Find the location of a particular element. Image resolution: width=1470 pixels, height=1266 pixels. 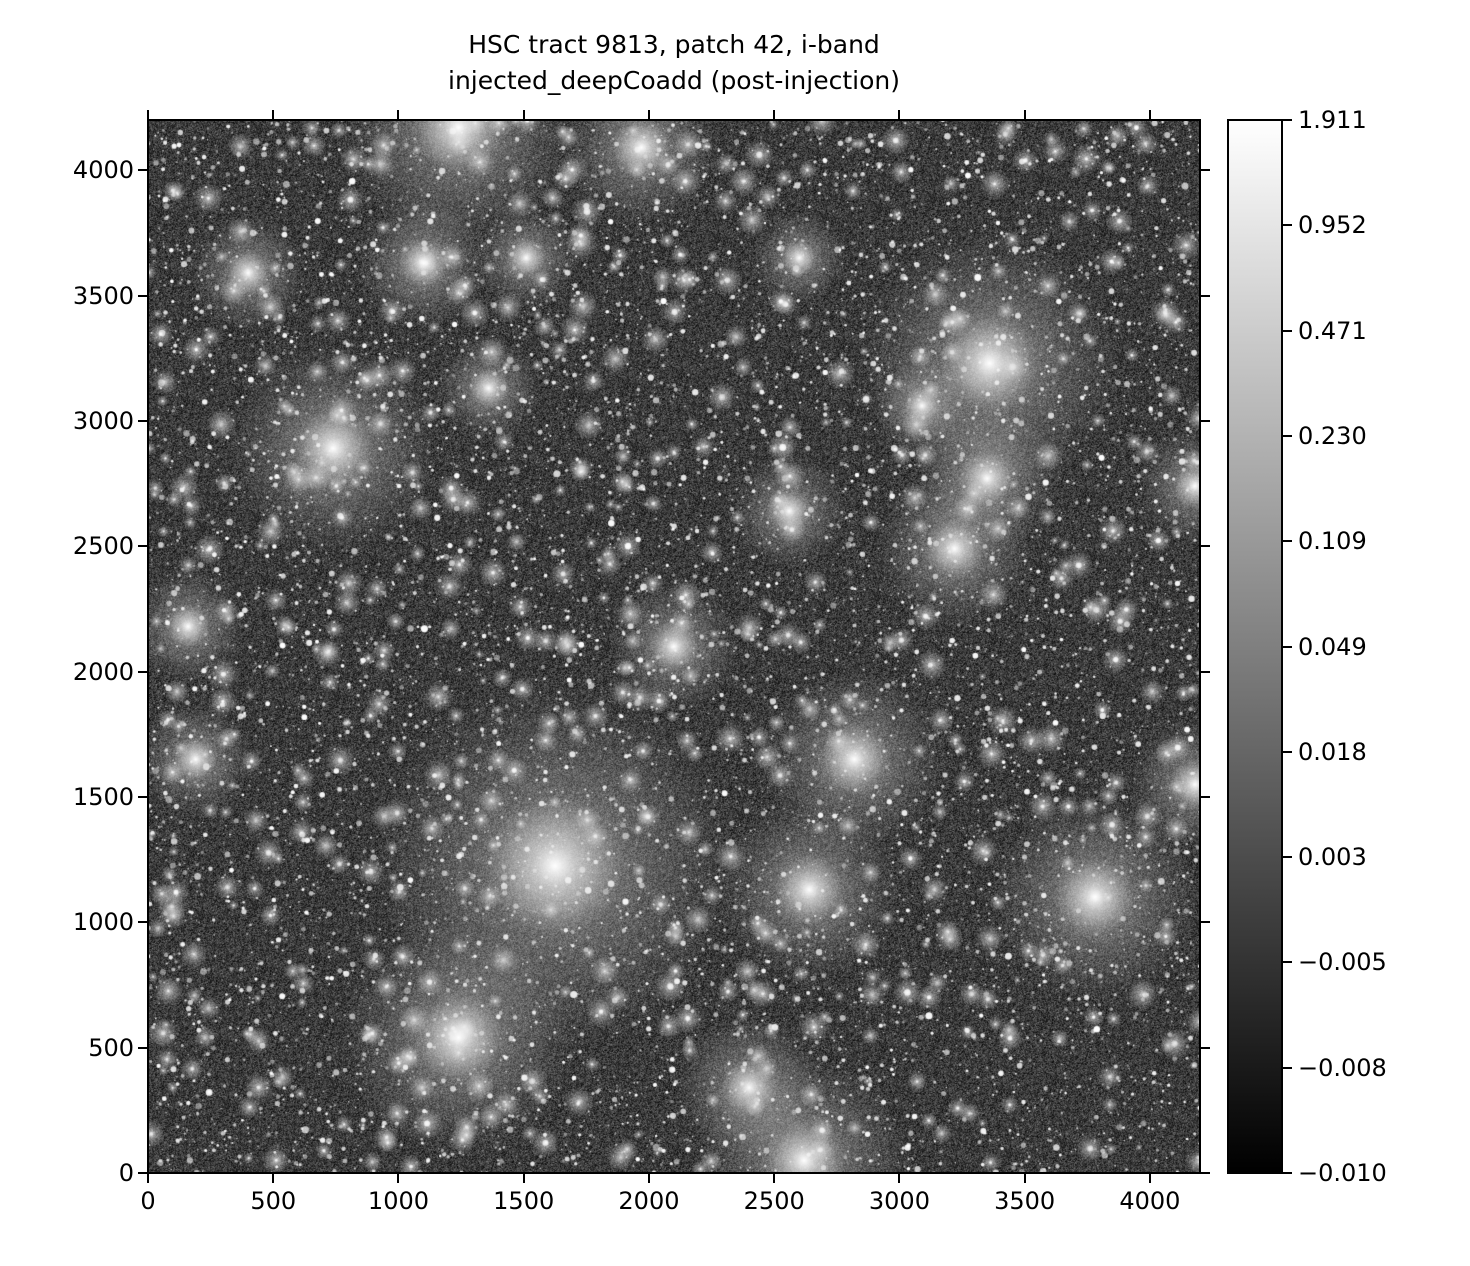

y-tick-label: 3500 is located at coordinates (103, 295).